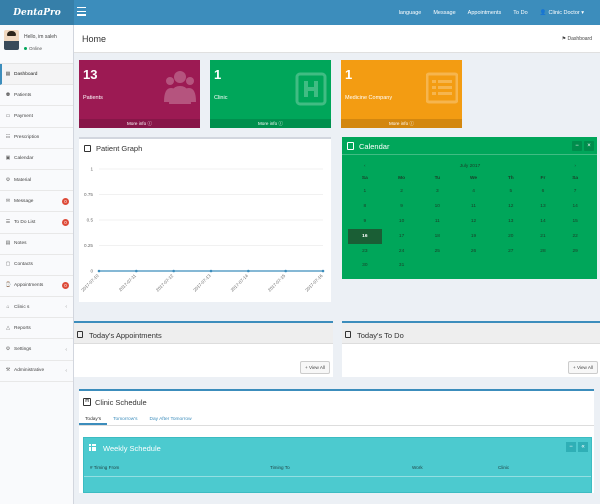 The height and width of the screenshot is (504, 600). I want to click on calendar-day: 1, so click(365, 191).